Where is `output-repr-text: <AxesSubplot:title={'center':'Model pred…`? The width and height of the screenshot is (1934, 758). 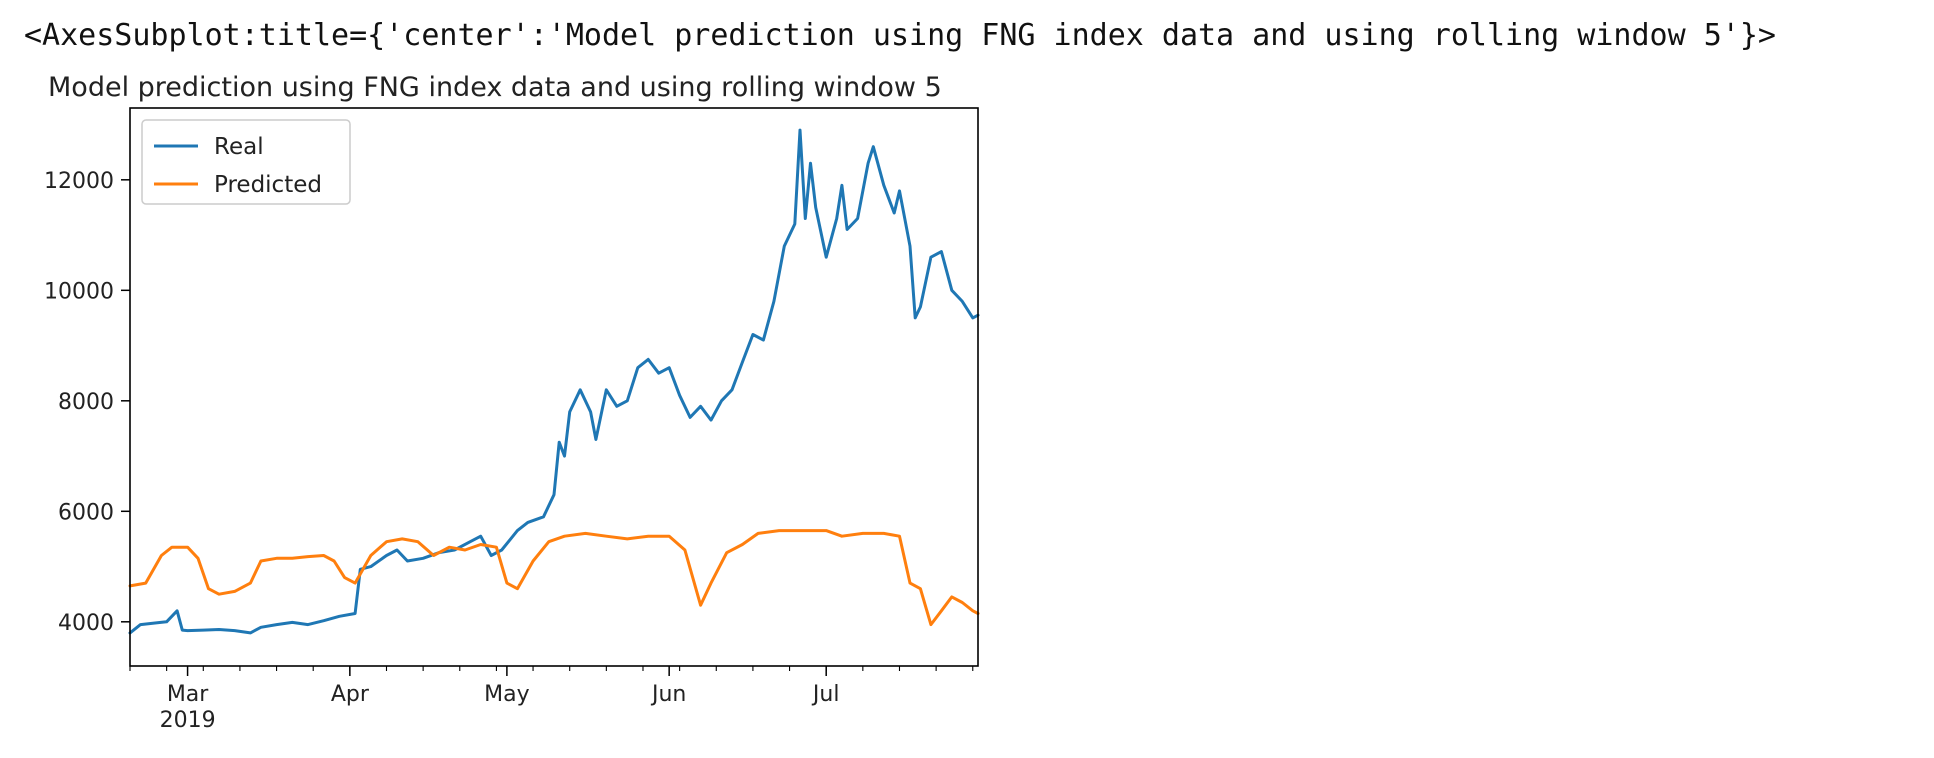 output-repr-text: <AxesSubplot:title={'center':'Model pred… is located at coordinates (900, 35).